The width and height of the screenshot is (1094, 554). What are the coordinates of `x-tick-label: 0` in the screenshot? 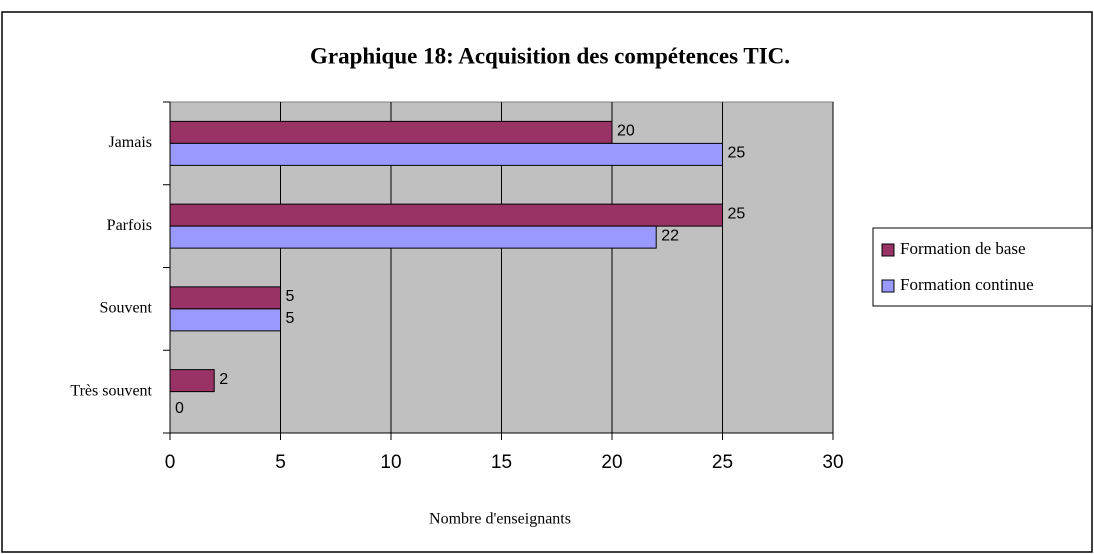 It's located at (170, 462).